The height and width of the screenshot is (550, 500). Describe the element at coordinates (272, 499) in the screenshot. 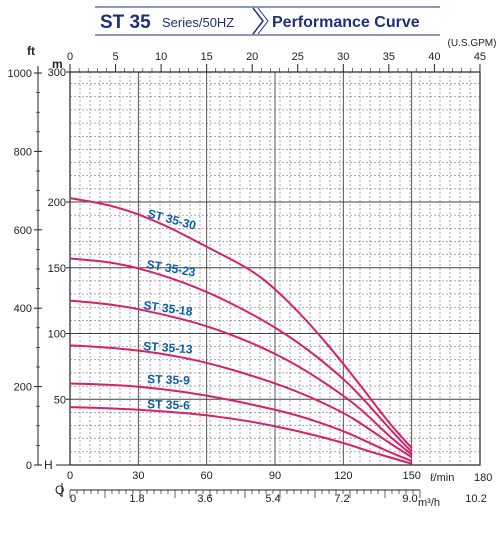

I see `m3h-tick-label: 5.4` at that location.